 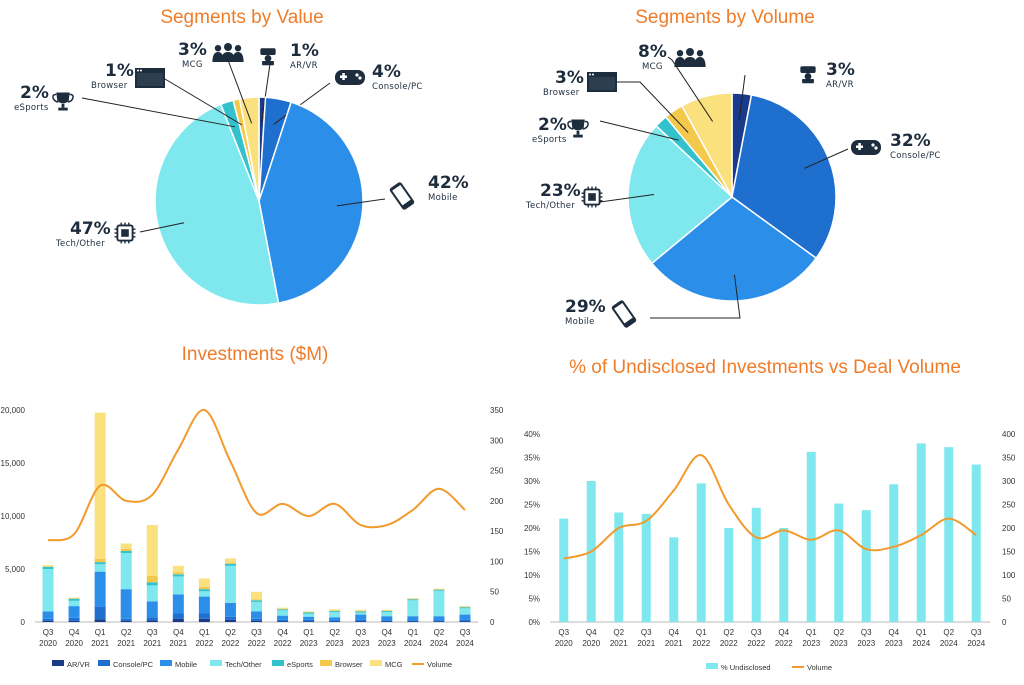 I want to click on y-tick-label: 20,000, so click(x=13, y=410).